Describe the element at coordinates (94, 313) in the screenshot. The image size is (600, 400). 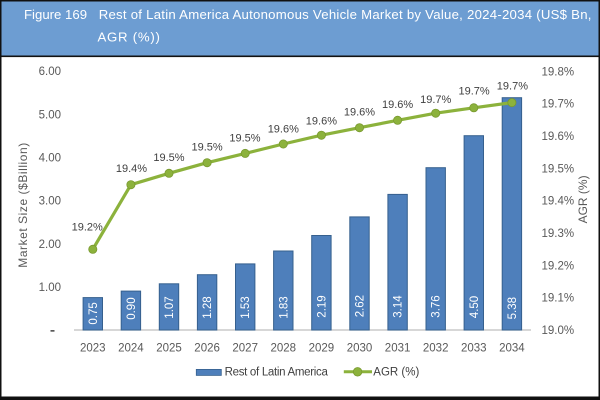
I see `svg-text: 0.75` at that location.